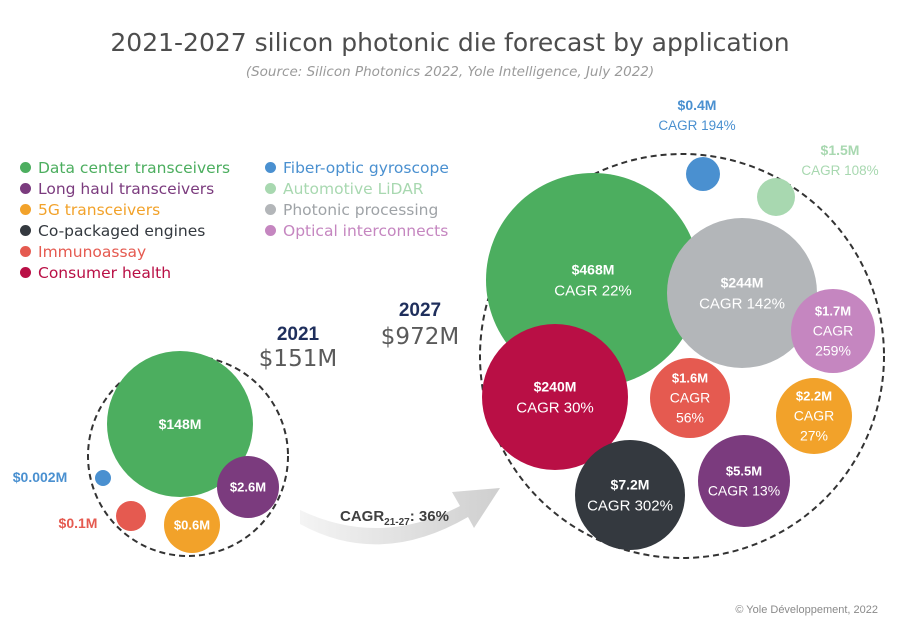 Image resolution: width=900 pixels, height=630 pixels. I want to click on legend-item-co-packaged: Co-packaged engines, so click(112, 231).